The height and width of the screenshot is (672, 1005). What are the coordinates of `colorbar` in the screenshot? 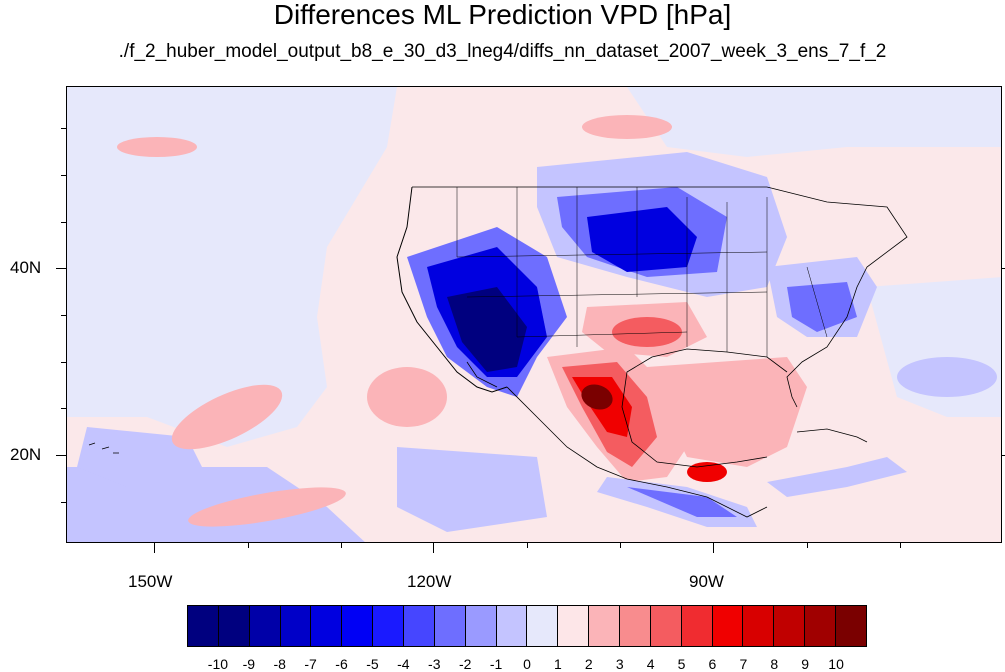 It's located at (527, 626).